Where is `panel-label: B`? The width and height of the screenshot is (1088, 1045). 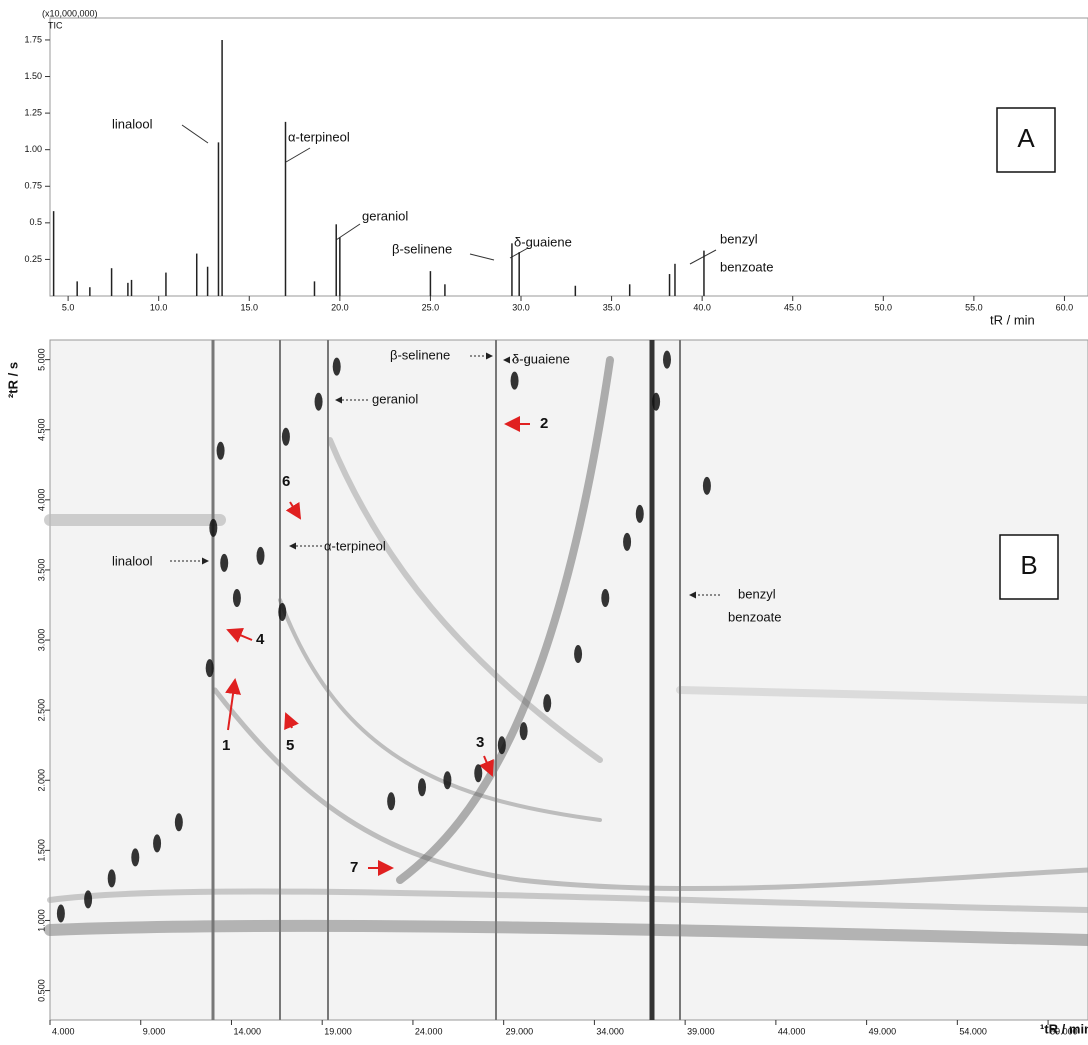
panel-label: B is located at coordinates (1028, 565).